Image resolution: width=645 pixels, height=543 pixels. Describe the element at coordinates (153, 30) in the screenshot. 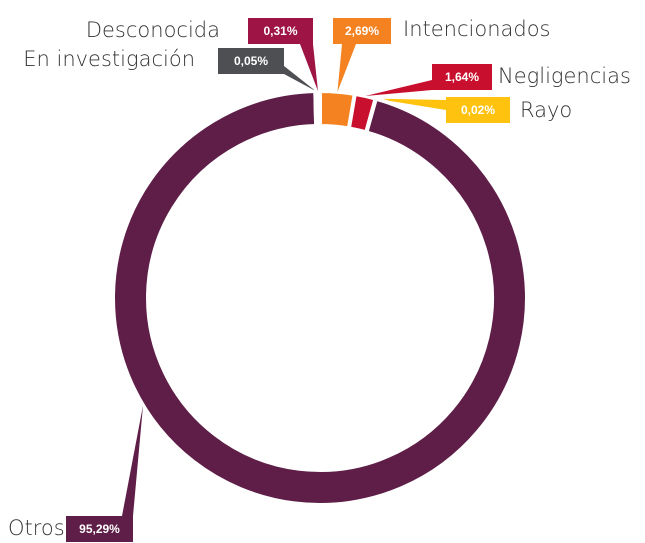

I see `category-label: Desconocida` at that location.